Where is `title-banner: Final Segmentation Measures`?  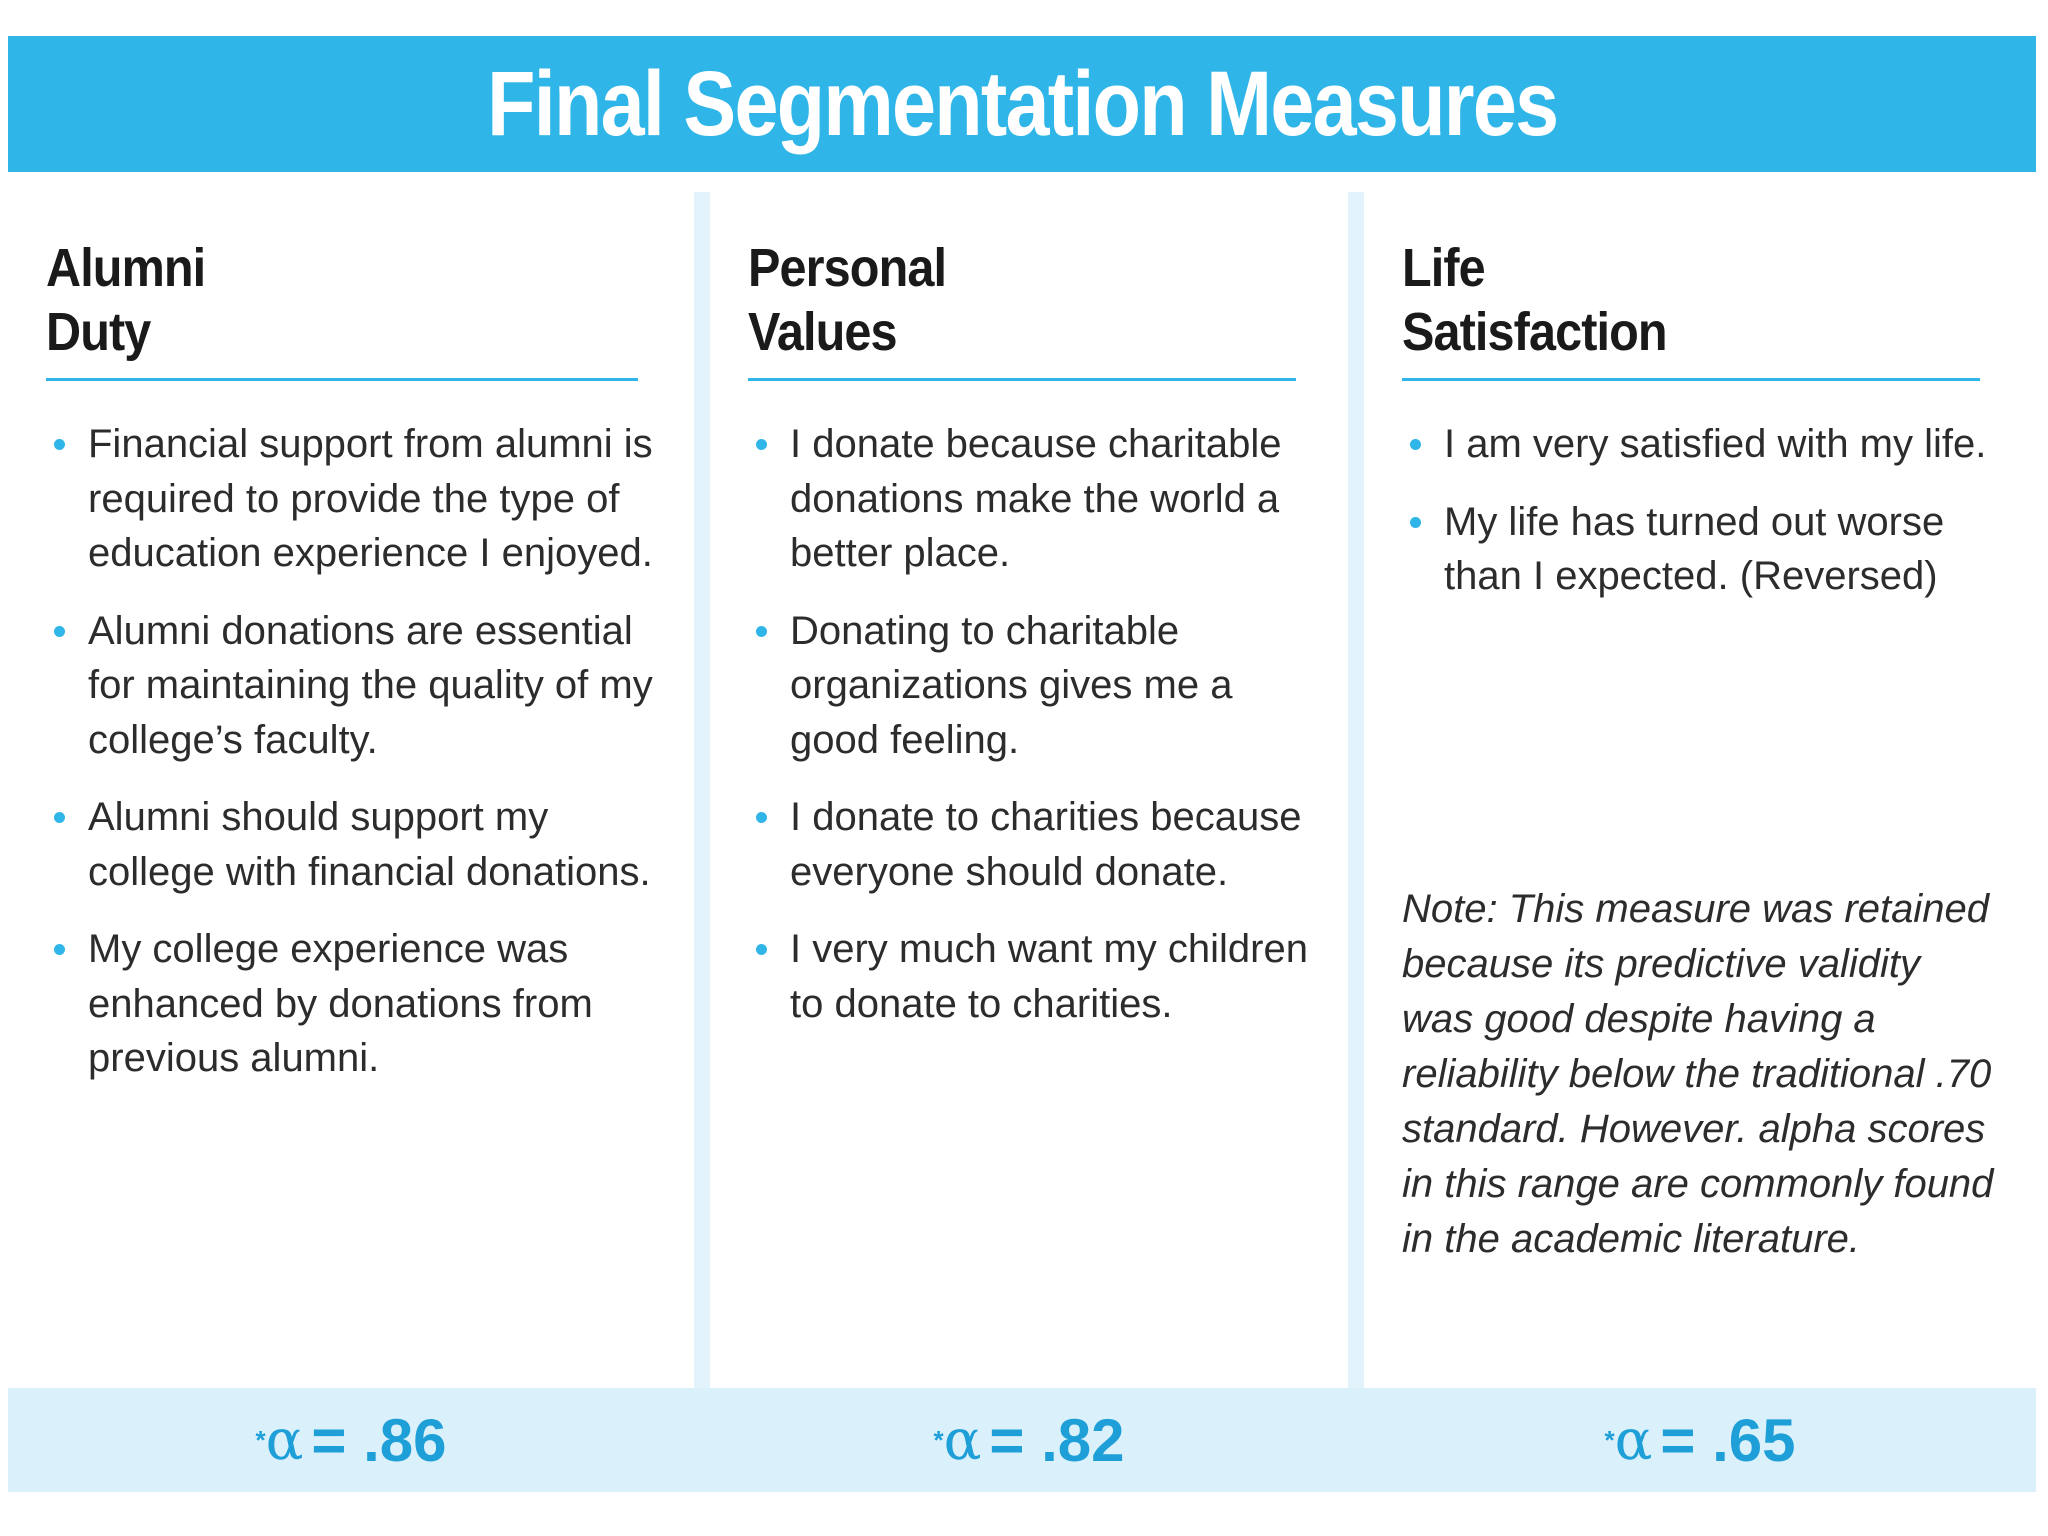 title-banner: Final Segmentation Measures is located at coordinates (1022, 104).